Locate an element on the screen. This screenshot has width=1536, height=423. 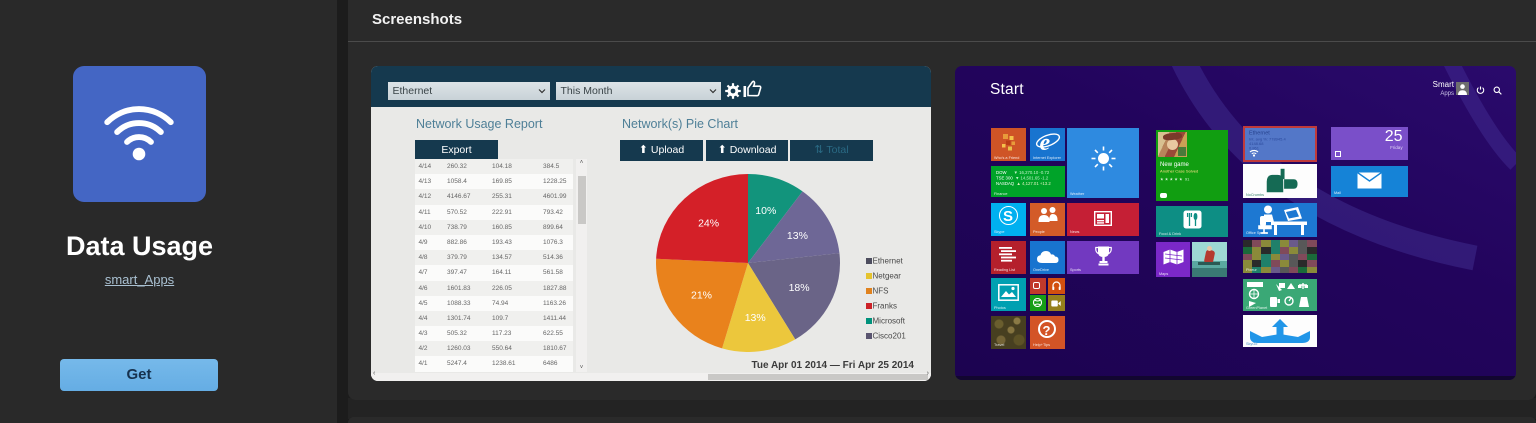
svg-text: 10% is located at coordinates (765, 211).